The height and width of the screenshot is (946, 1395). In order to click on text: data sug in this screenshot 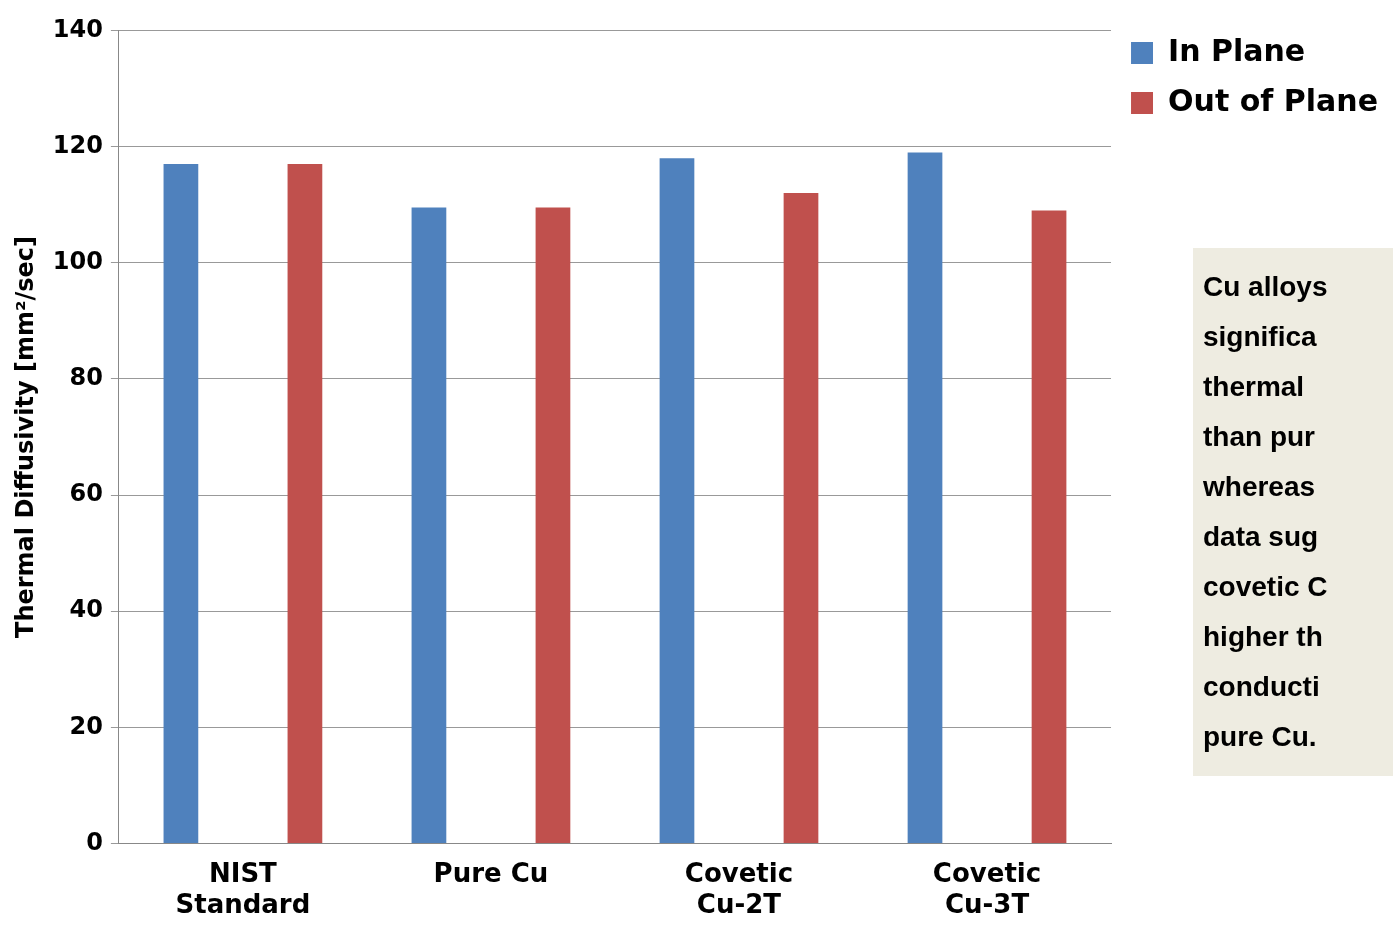, I will do `click(1261, 537)`.